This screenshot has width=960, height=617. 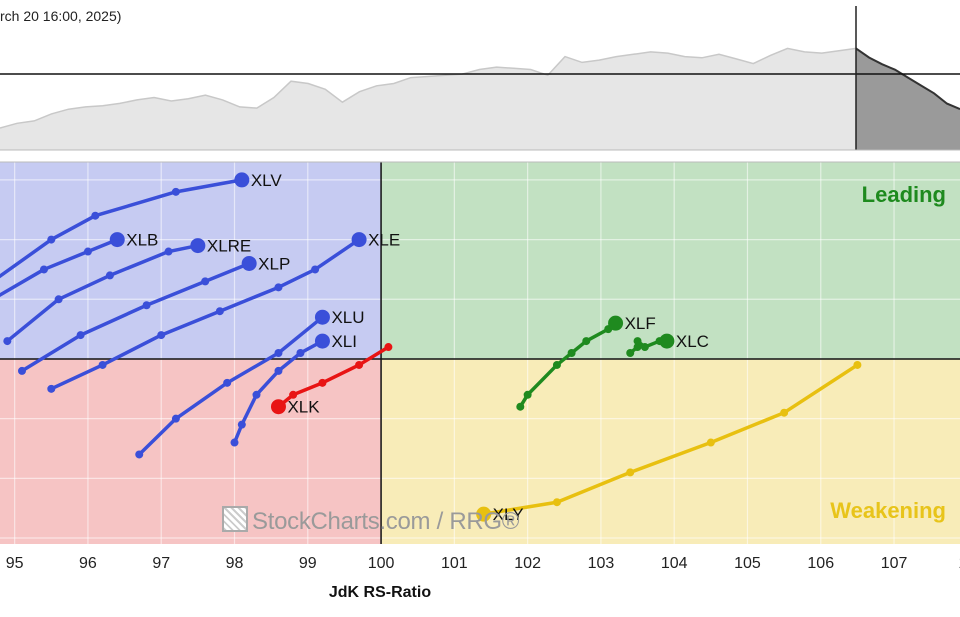 I want to click on leading-quadrant-label: Leading, so click(x=903, y=194).